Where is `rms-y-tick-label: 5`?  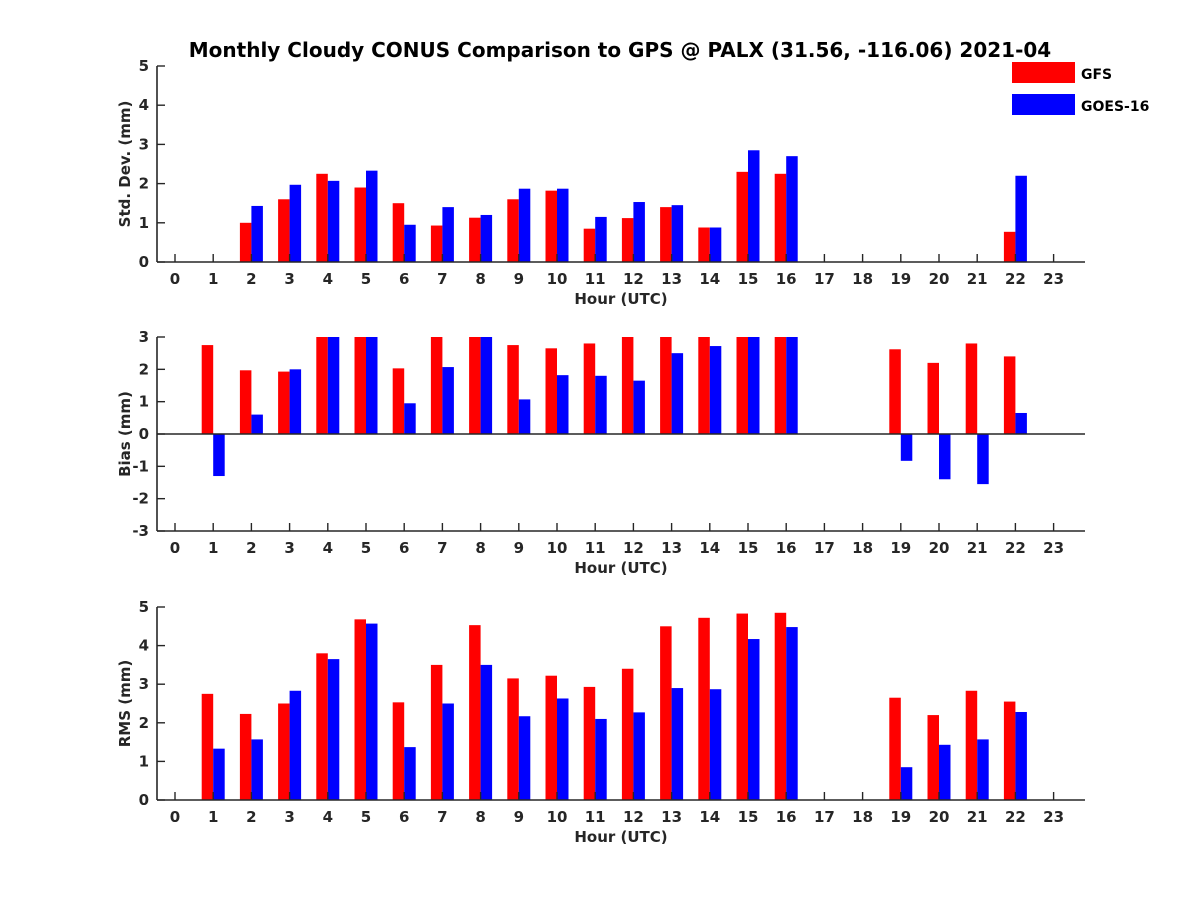
rms-y-tick-label: 5 is located at coordinates (144, 607).